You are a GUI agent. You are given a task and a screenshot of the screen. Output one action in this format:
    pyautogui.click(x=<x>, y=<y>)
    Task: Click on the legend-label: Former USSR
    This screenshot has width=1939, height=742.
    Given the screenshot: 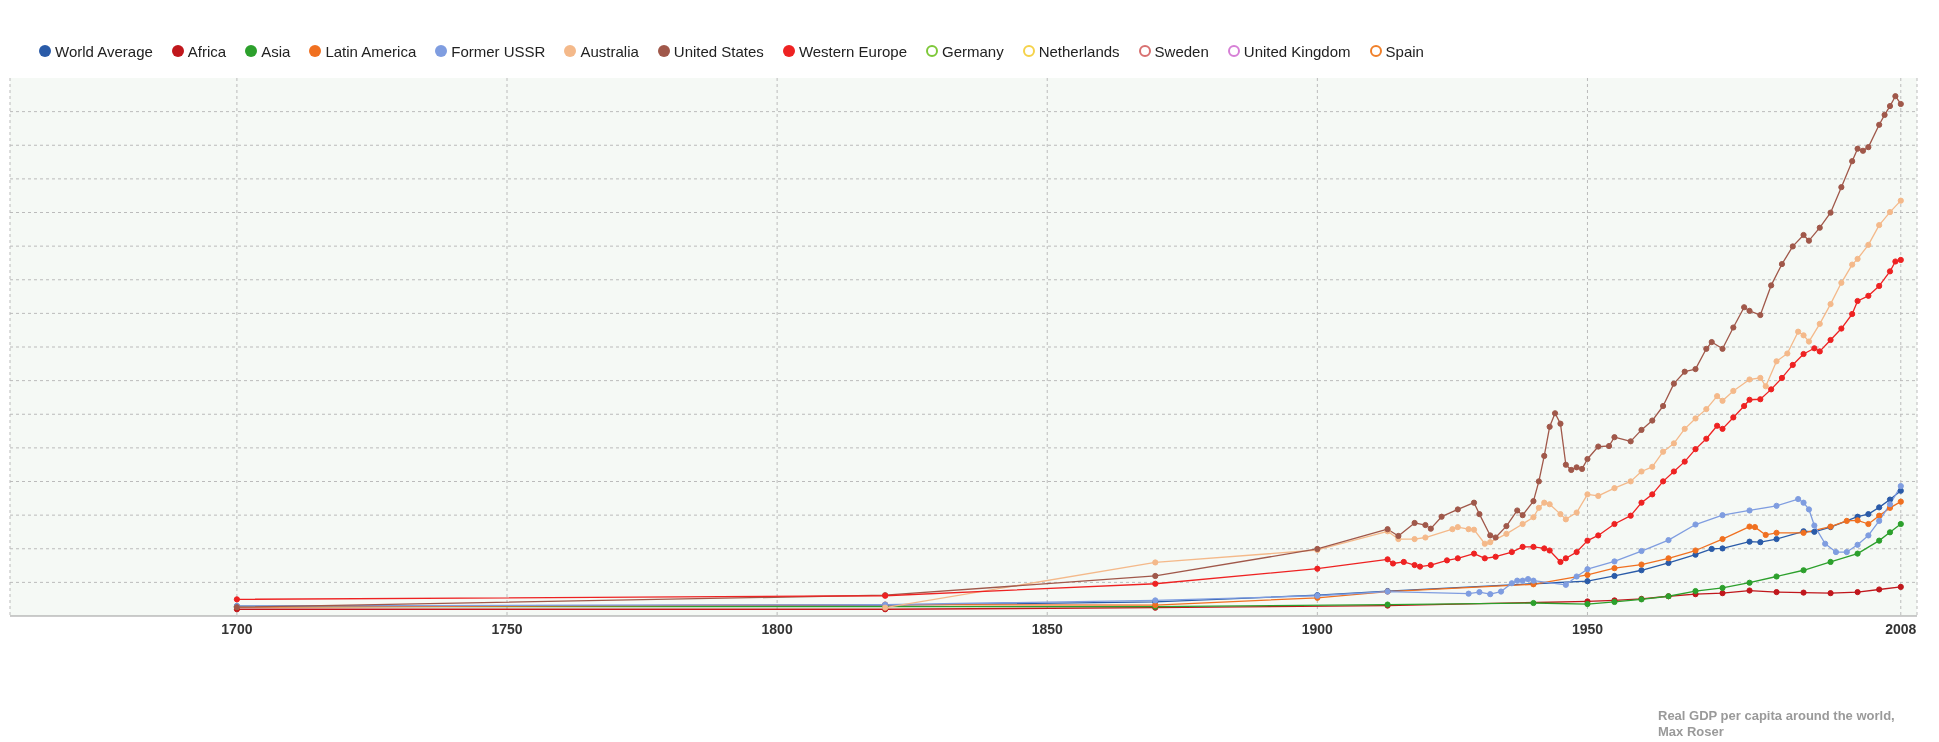 What is the action you would take?
    pyautogui.click(x=498, y=51)
    